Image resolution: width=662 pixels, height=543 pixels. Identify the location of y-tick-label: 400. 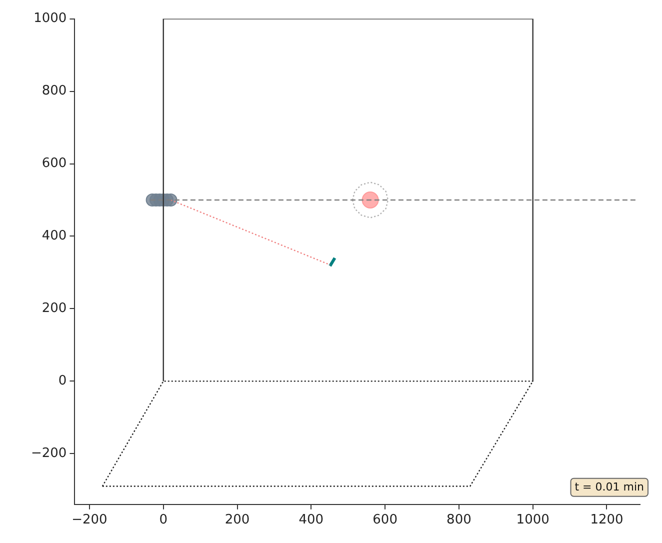
(54, 236).